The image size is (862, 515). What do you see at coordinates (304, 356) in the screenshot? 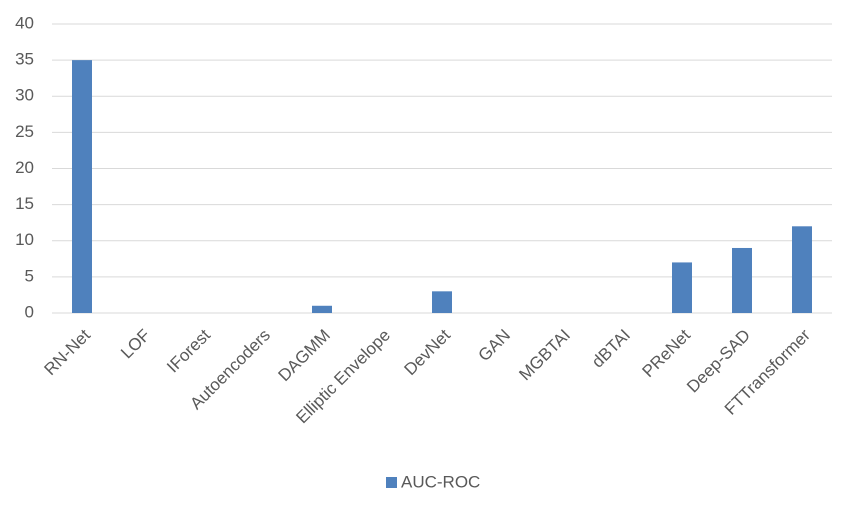
I see `x-tick-label: DAGMM` at bounding box center [304, 356].